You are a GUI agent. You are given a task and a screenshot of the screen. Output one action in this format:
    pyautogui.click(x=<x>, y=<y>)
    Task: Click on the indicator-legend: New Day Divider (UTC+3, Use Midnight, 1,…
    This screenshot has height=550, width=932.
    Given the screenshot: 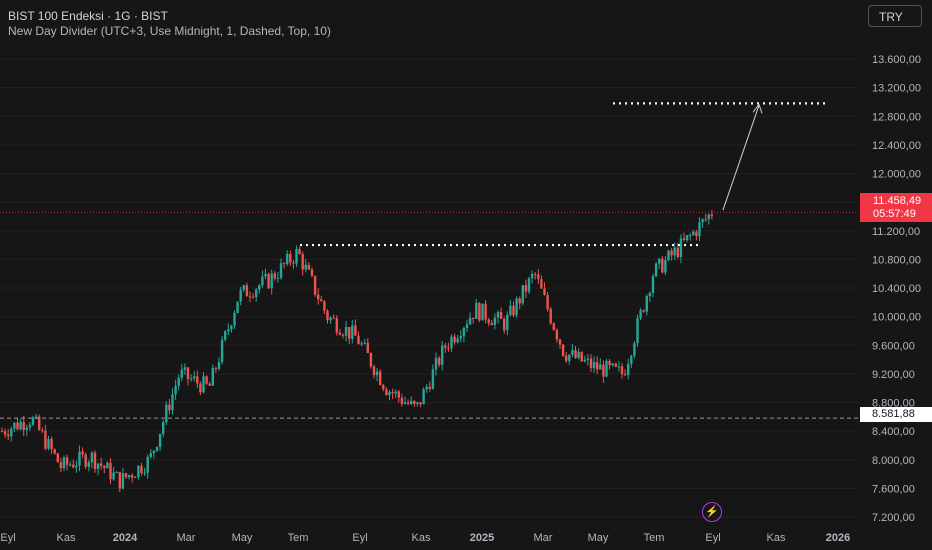 What is the action you would take?
    pyautogui.click(x=169, y=31)
    